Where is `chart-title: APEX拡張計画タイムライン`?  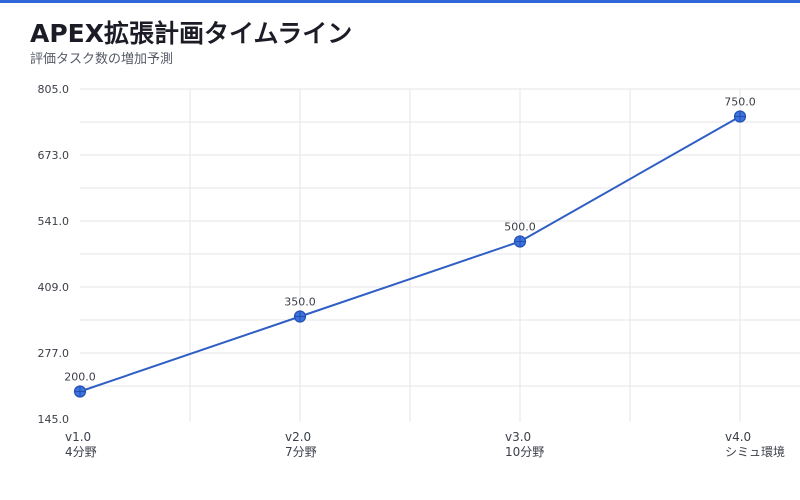
chart-title: APEX拡張計画タイムライン is located at coordinates (191, 33).